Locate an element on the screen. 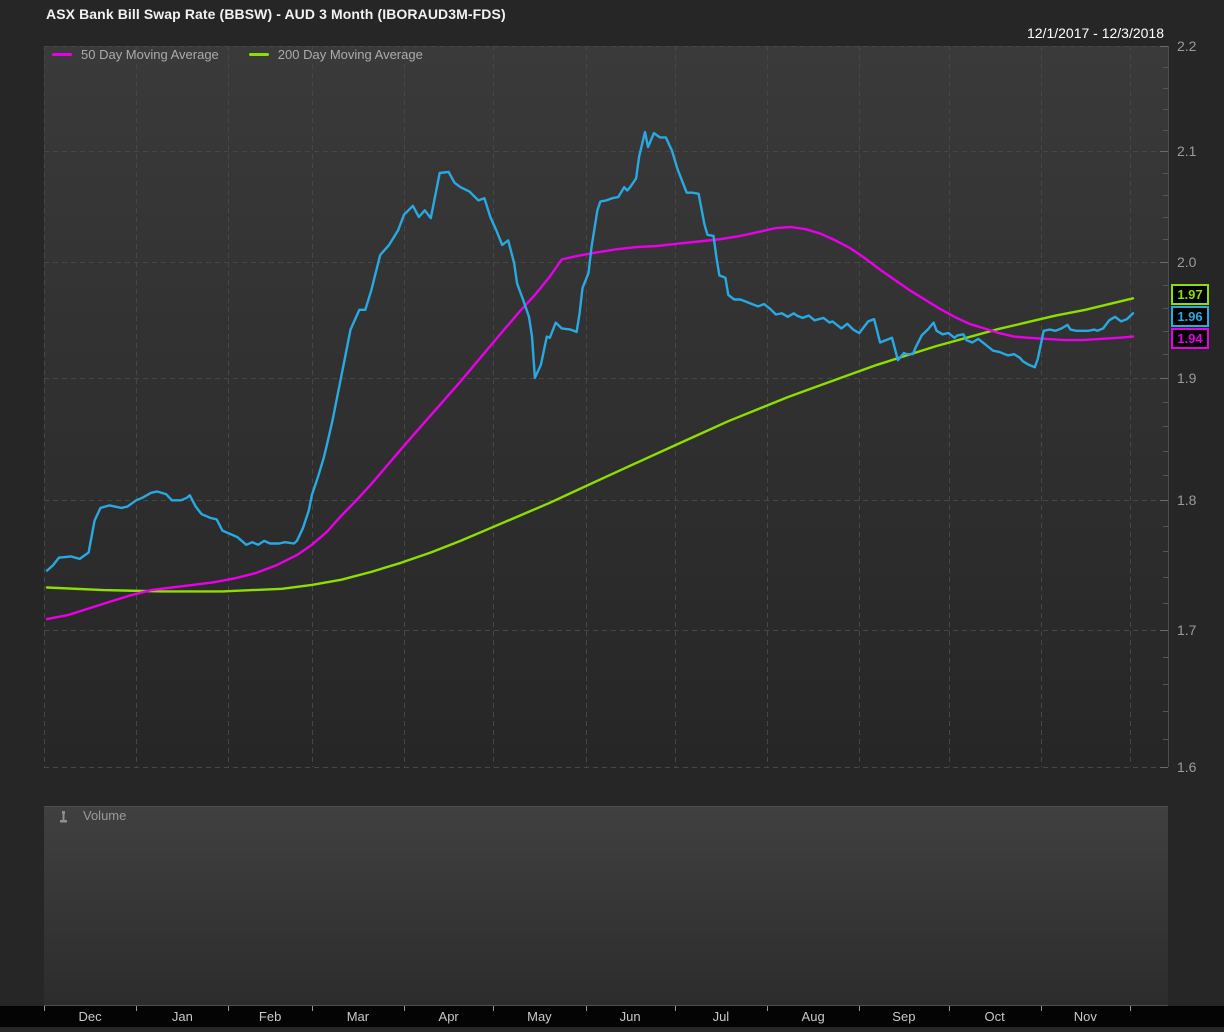 This screenshot has width=1224, height=1032. legend-label-50dma: 50 Day Moving Average is located at coordinates (150, 54).